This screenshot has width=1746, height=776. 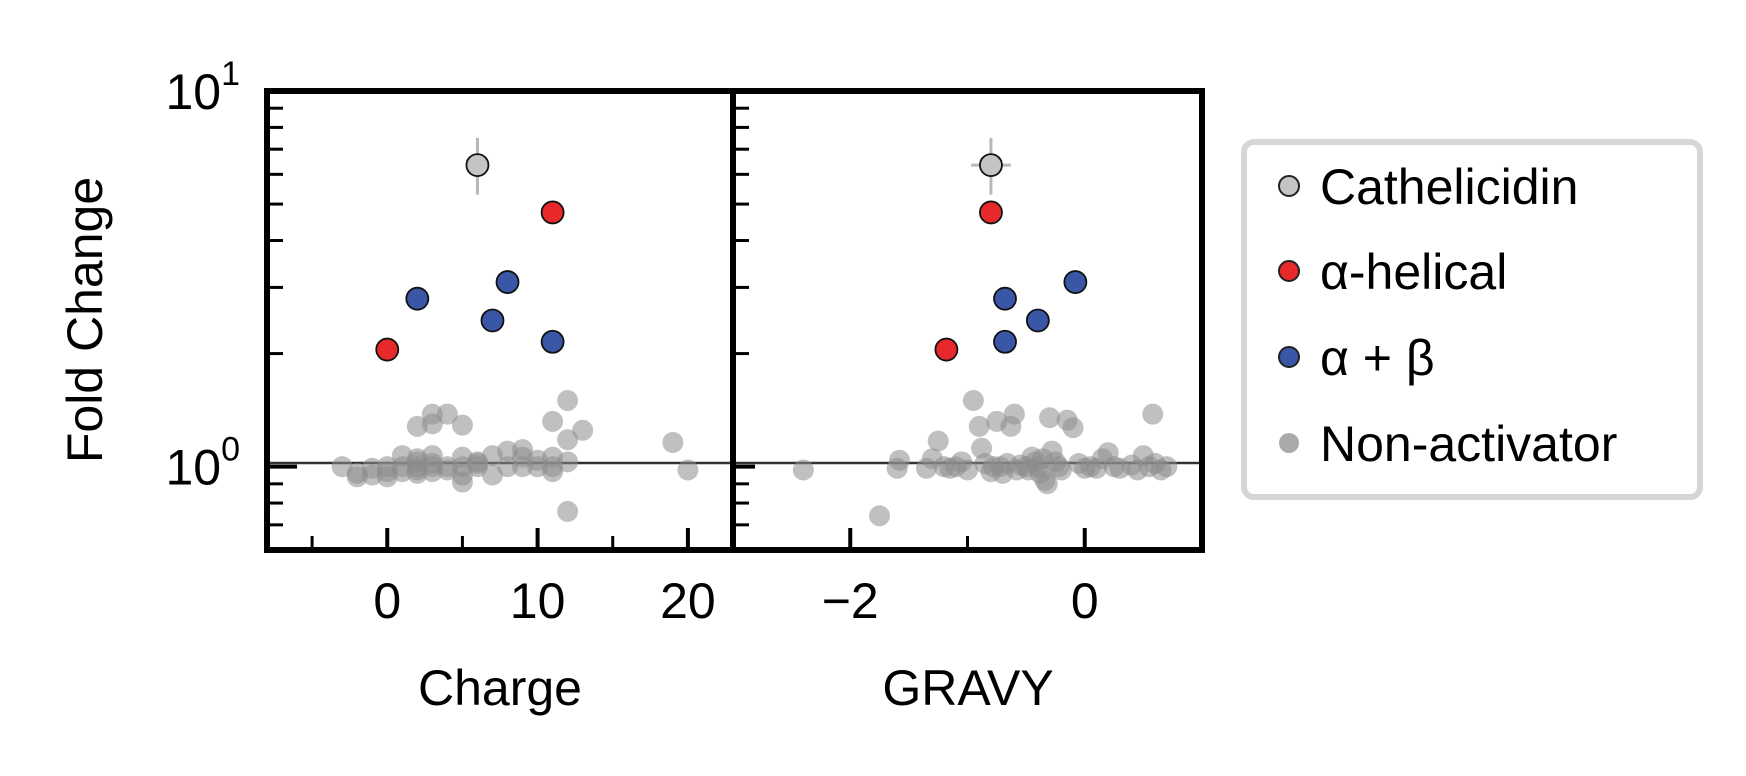 What do you see at coordinates (688, 601) in the screenshot?
I see `x-tick-label: 20` at bounding box center [688, 601].